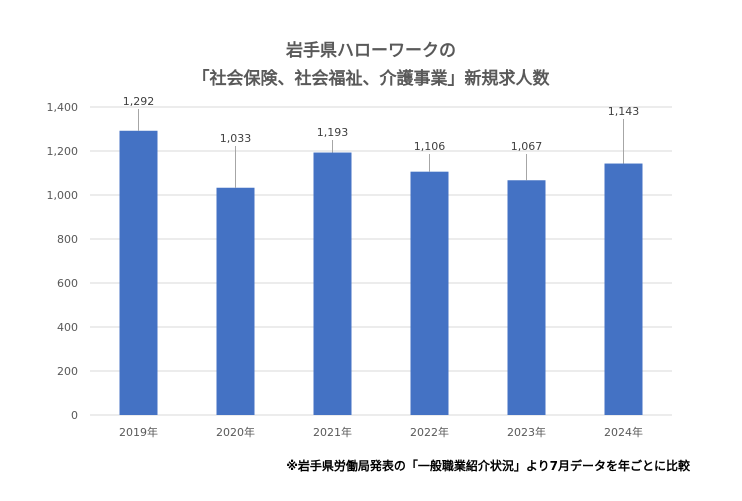 Image resolution: width=742 pixels, height=501 pixels. What do you see at coordinates (371, 51) in the screenshot?
I see `chart-title-line1: 岩手県ハローワークの` at bounding box center [371, 51].